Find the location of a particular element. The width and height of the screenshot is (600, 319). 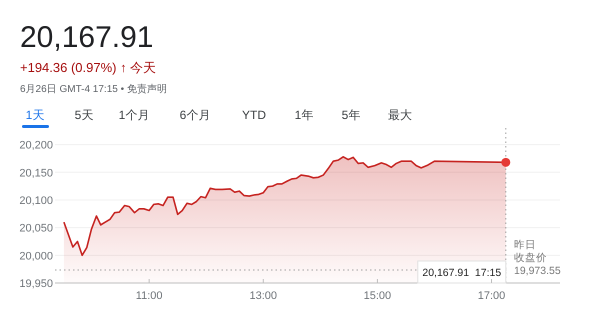

text: 1年 is located at coordinates (304, 115).